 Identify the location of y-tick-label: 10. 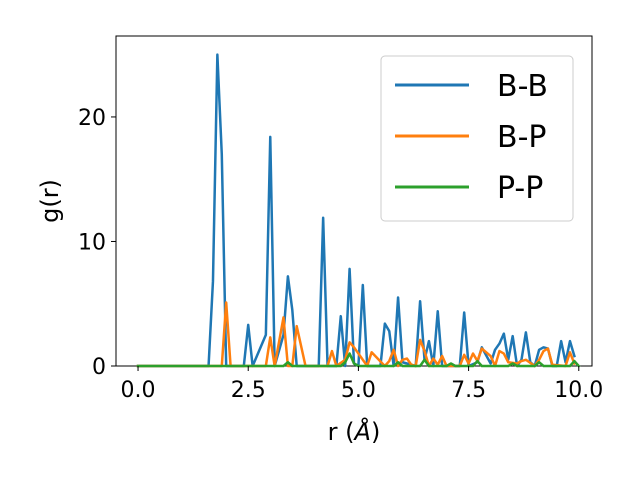
(92, 242).